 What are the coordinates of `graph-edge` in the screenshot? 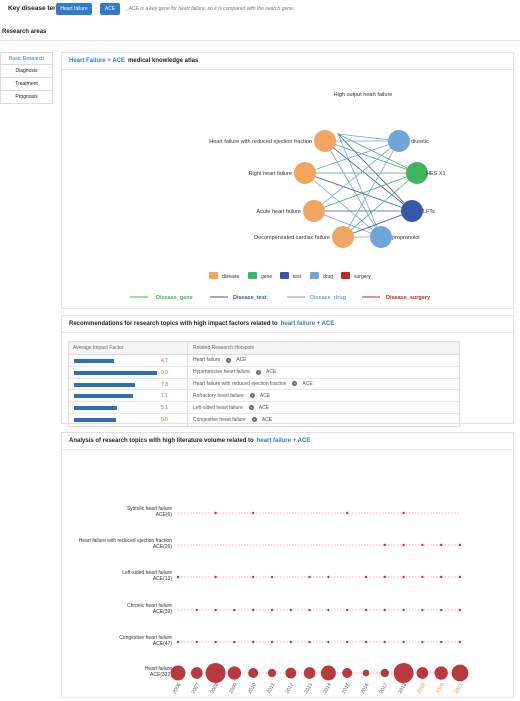 It's located at (347, 224).